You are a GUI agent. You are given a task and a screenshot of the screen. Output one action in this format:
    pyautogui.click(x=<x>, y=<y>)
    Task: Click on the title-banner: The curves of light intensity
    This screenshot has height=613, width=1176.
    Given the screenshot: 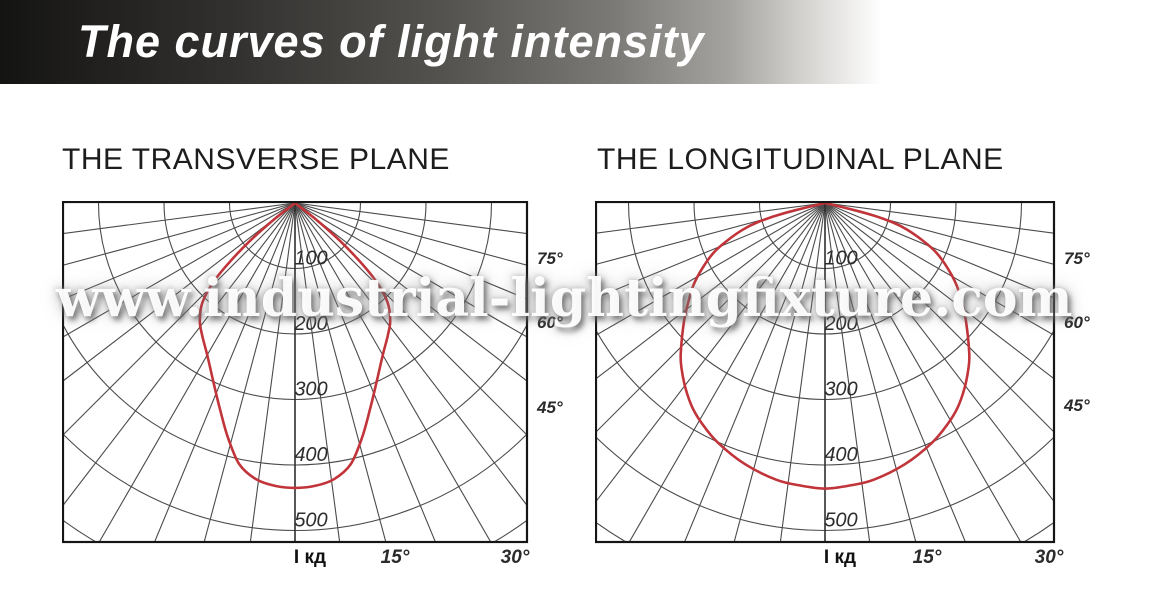 What is the action you would take?
    pyautogui.click(x=588, y=42)
    